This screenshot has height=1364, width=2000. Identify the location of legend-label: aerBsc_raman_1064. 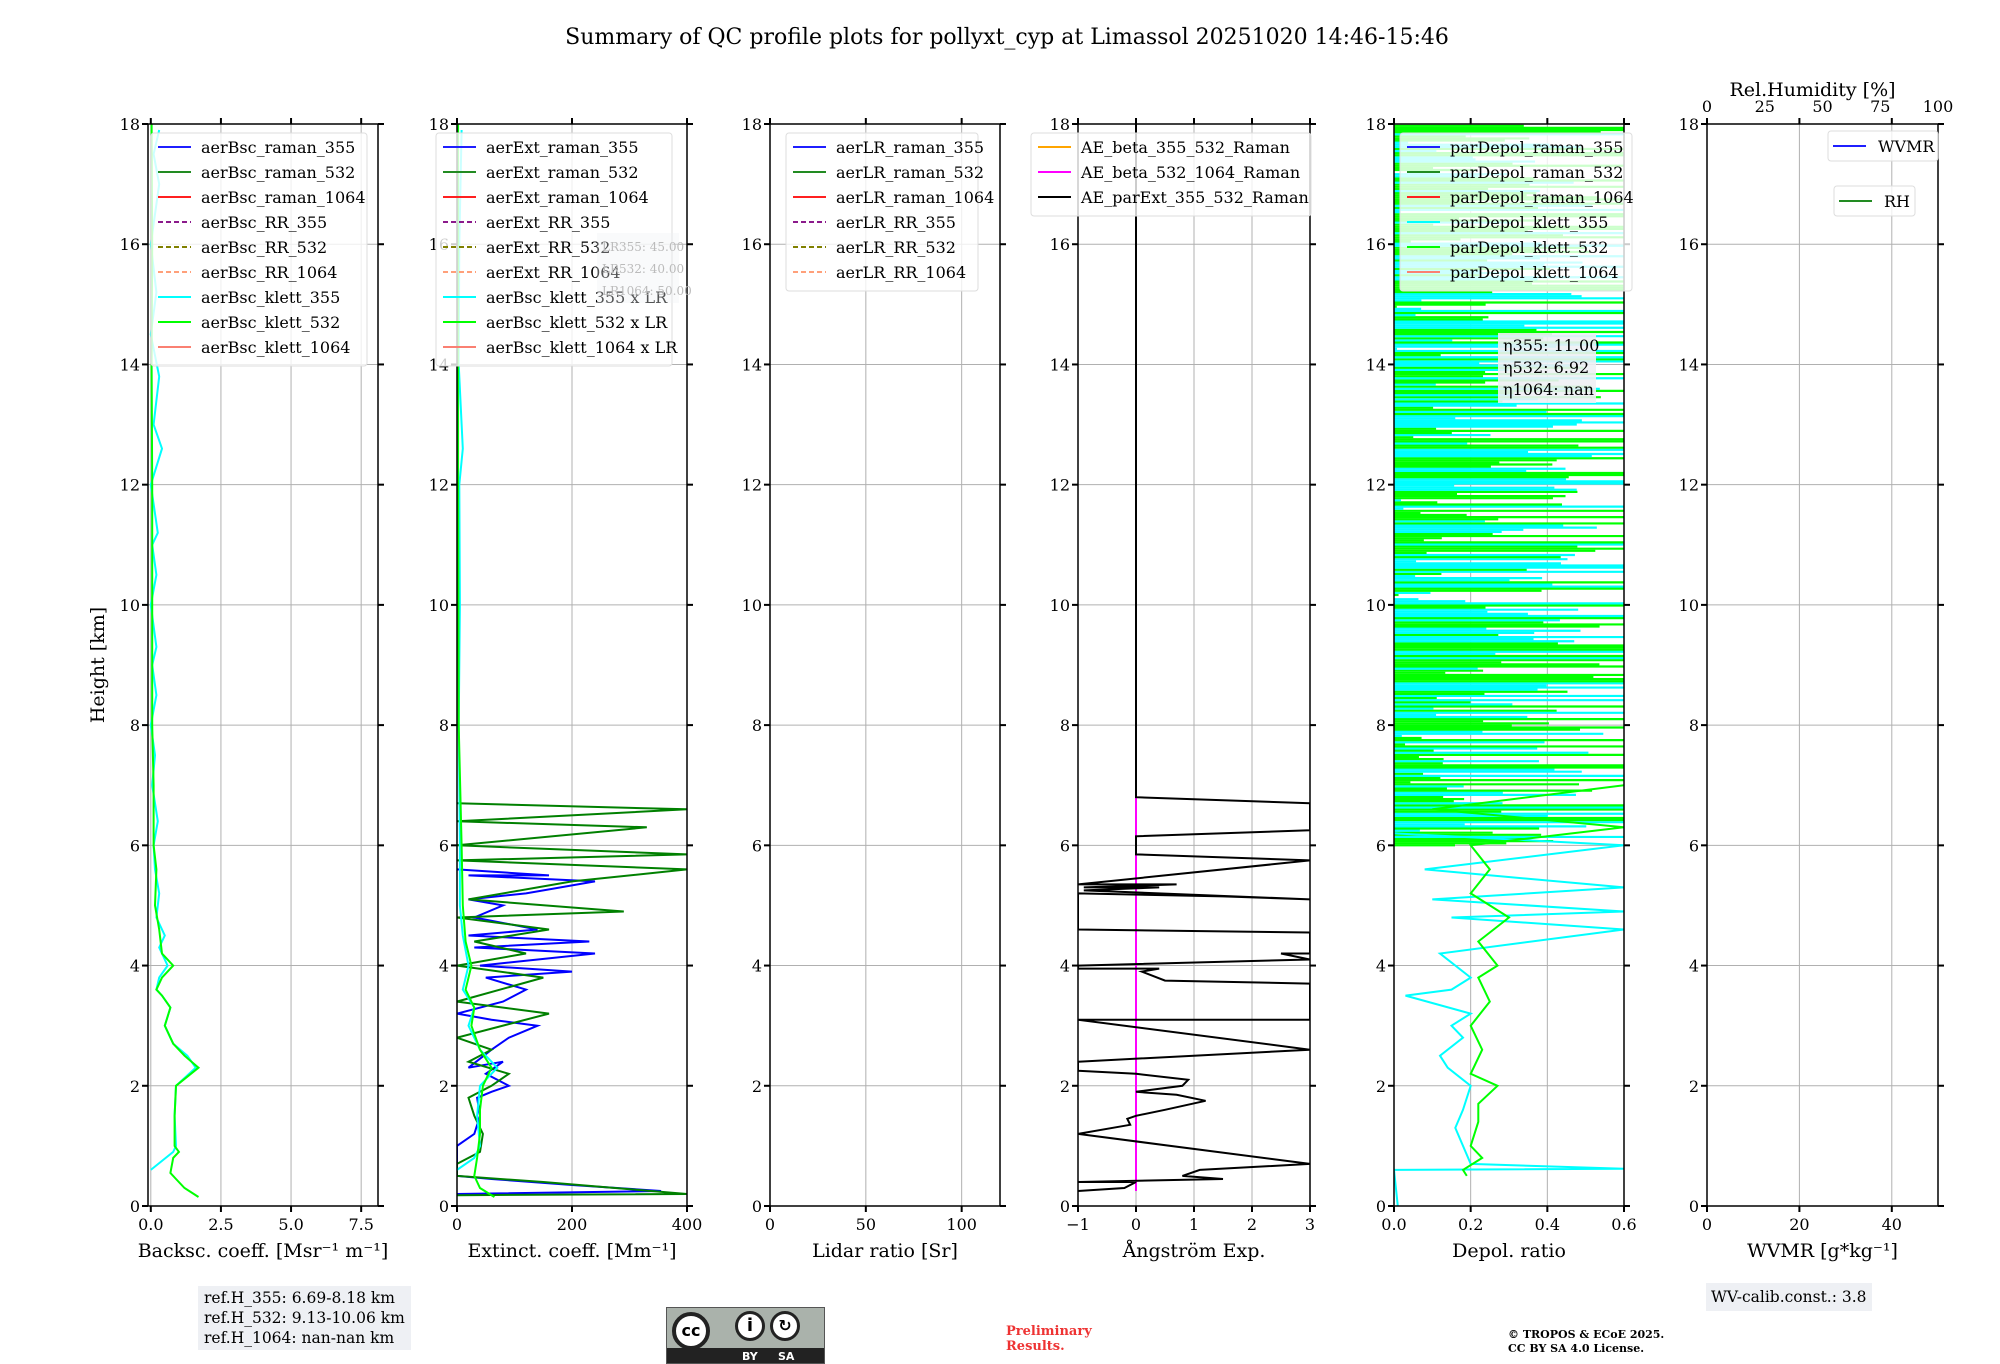
(283, 197).